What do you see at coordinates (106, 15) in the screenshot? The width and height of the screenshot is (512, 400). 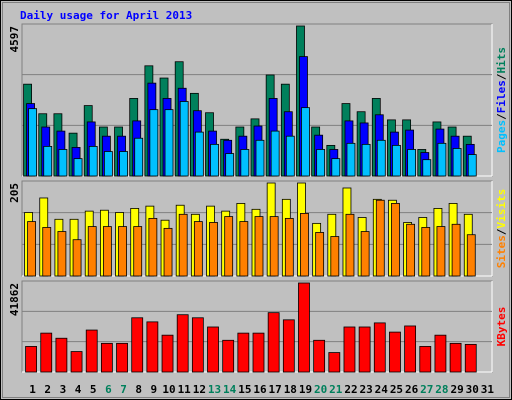 I see `chart-title: Daily usage for April 2013` at bounding box center [106, 15].